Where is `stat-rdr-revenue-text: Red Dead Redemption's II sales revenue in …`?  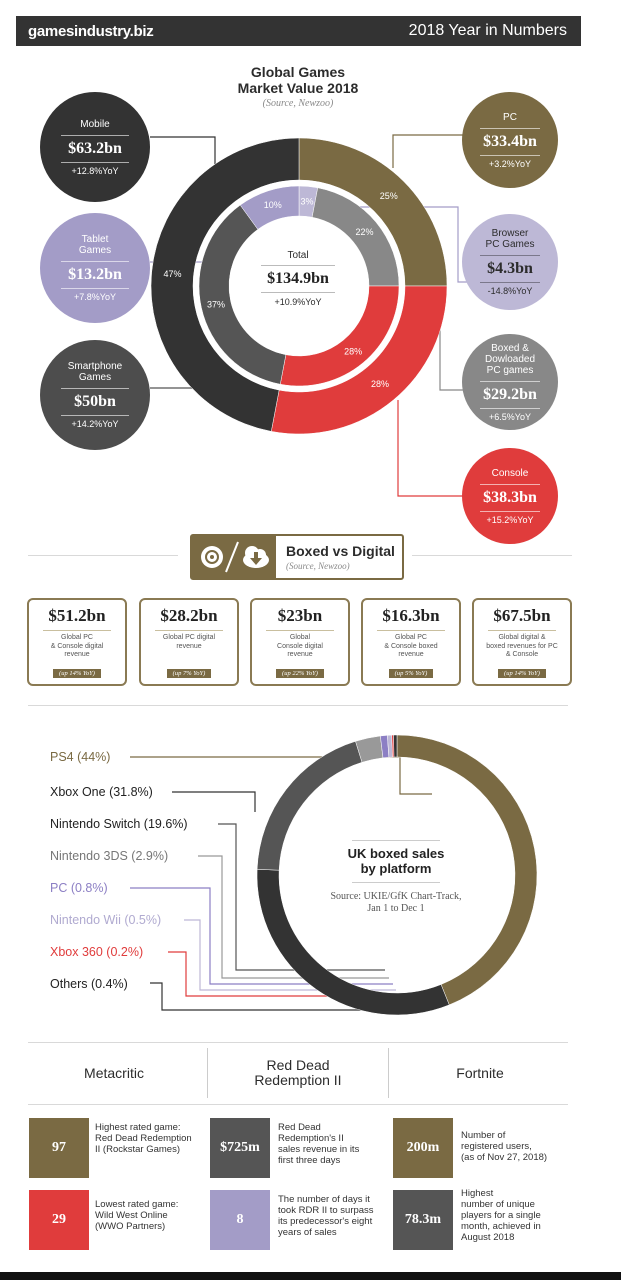
stat-rdr-revenue-text: Red Dead Redemption's II sales revenue in … is located at coordinates (319, 1144).